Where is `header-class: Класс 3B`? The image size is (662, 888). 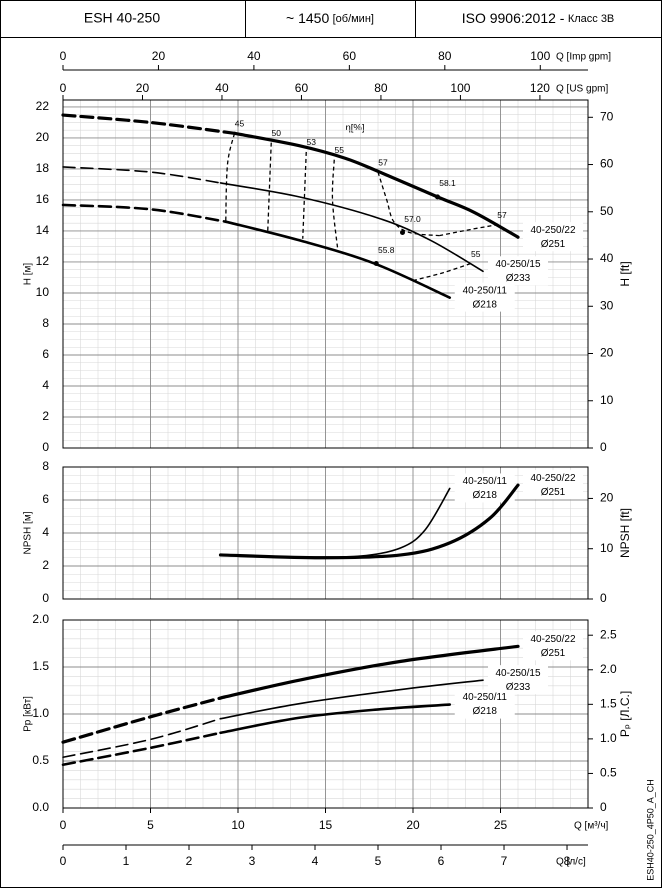
header-class: Класс 3B is located at coordinates (591, 19).